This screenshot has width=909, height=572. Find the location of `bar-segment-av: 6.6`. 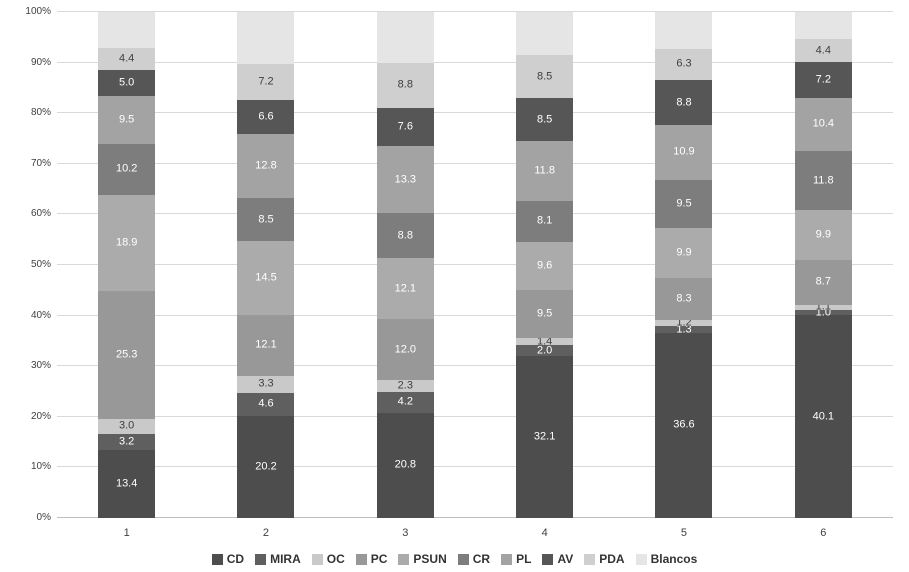

bar-segment-av: 6.6 is located at coordinates (266, 117).